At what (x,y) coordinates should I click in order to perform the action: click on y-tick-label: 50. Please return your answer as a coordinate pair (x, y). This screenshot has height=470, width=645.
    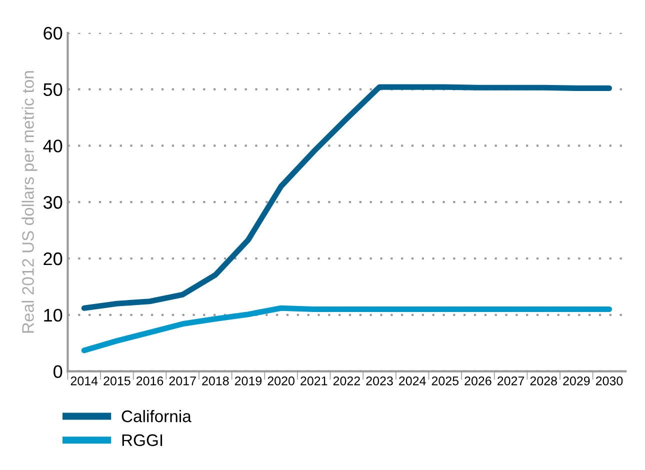
    Looking at the image, I should click on (53, 89).